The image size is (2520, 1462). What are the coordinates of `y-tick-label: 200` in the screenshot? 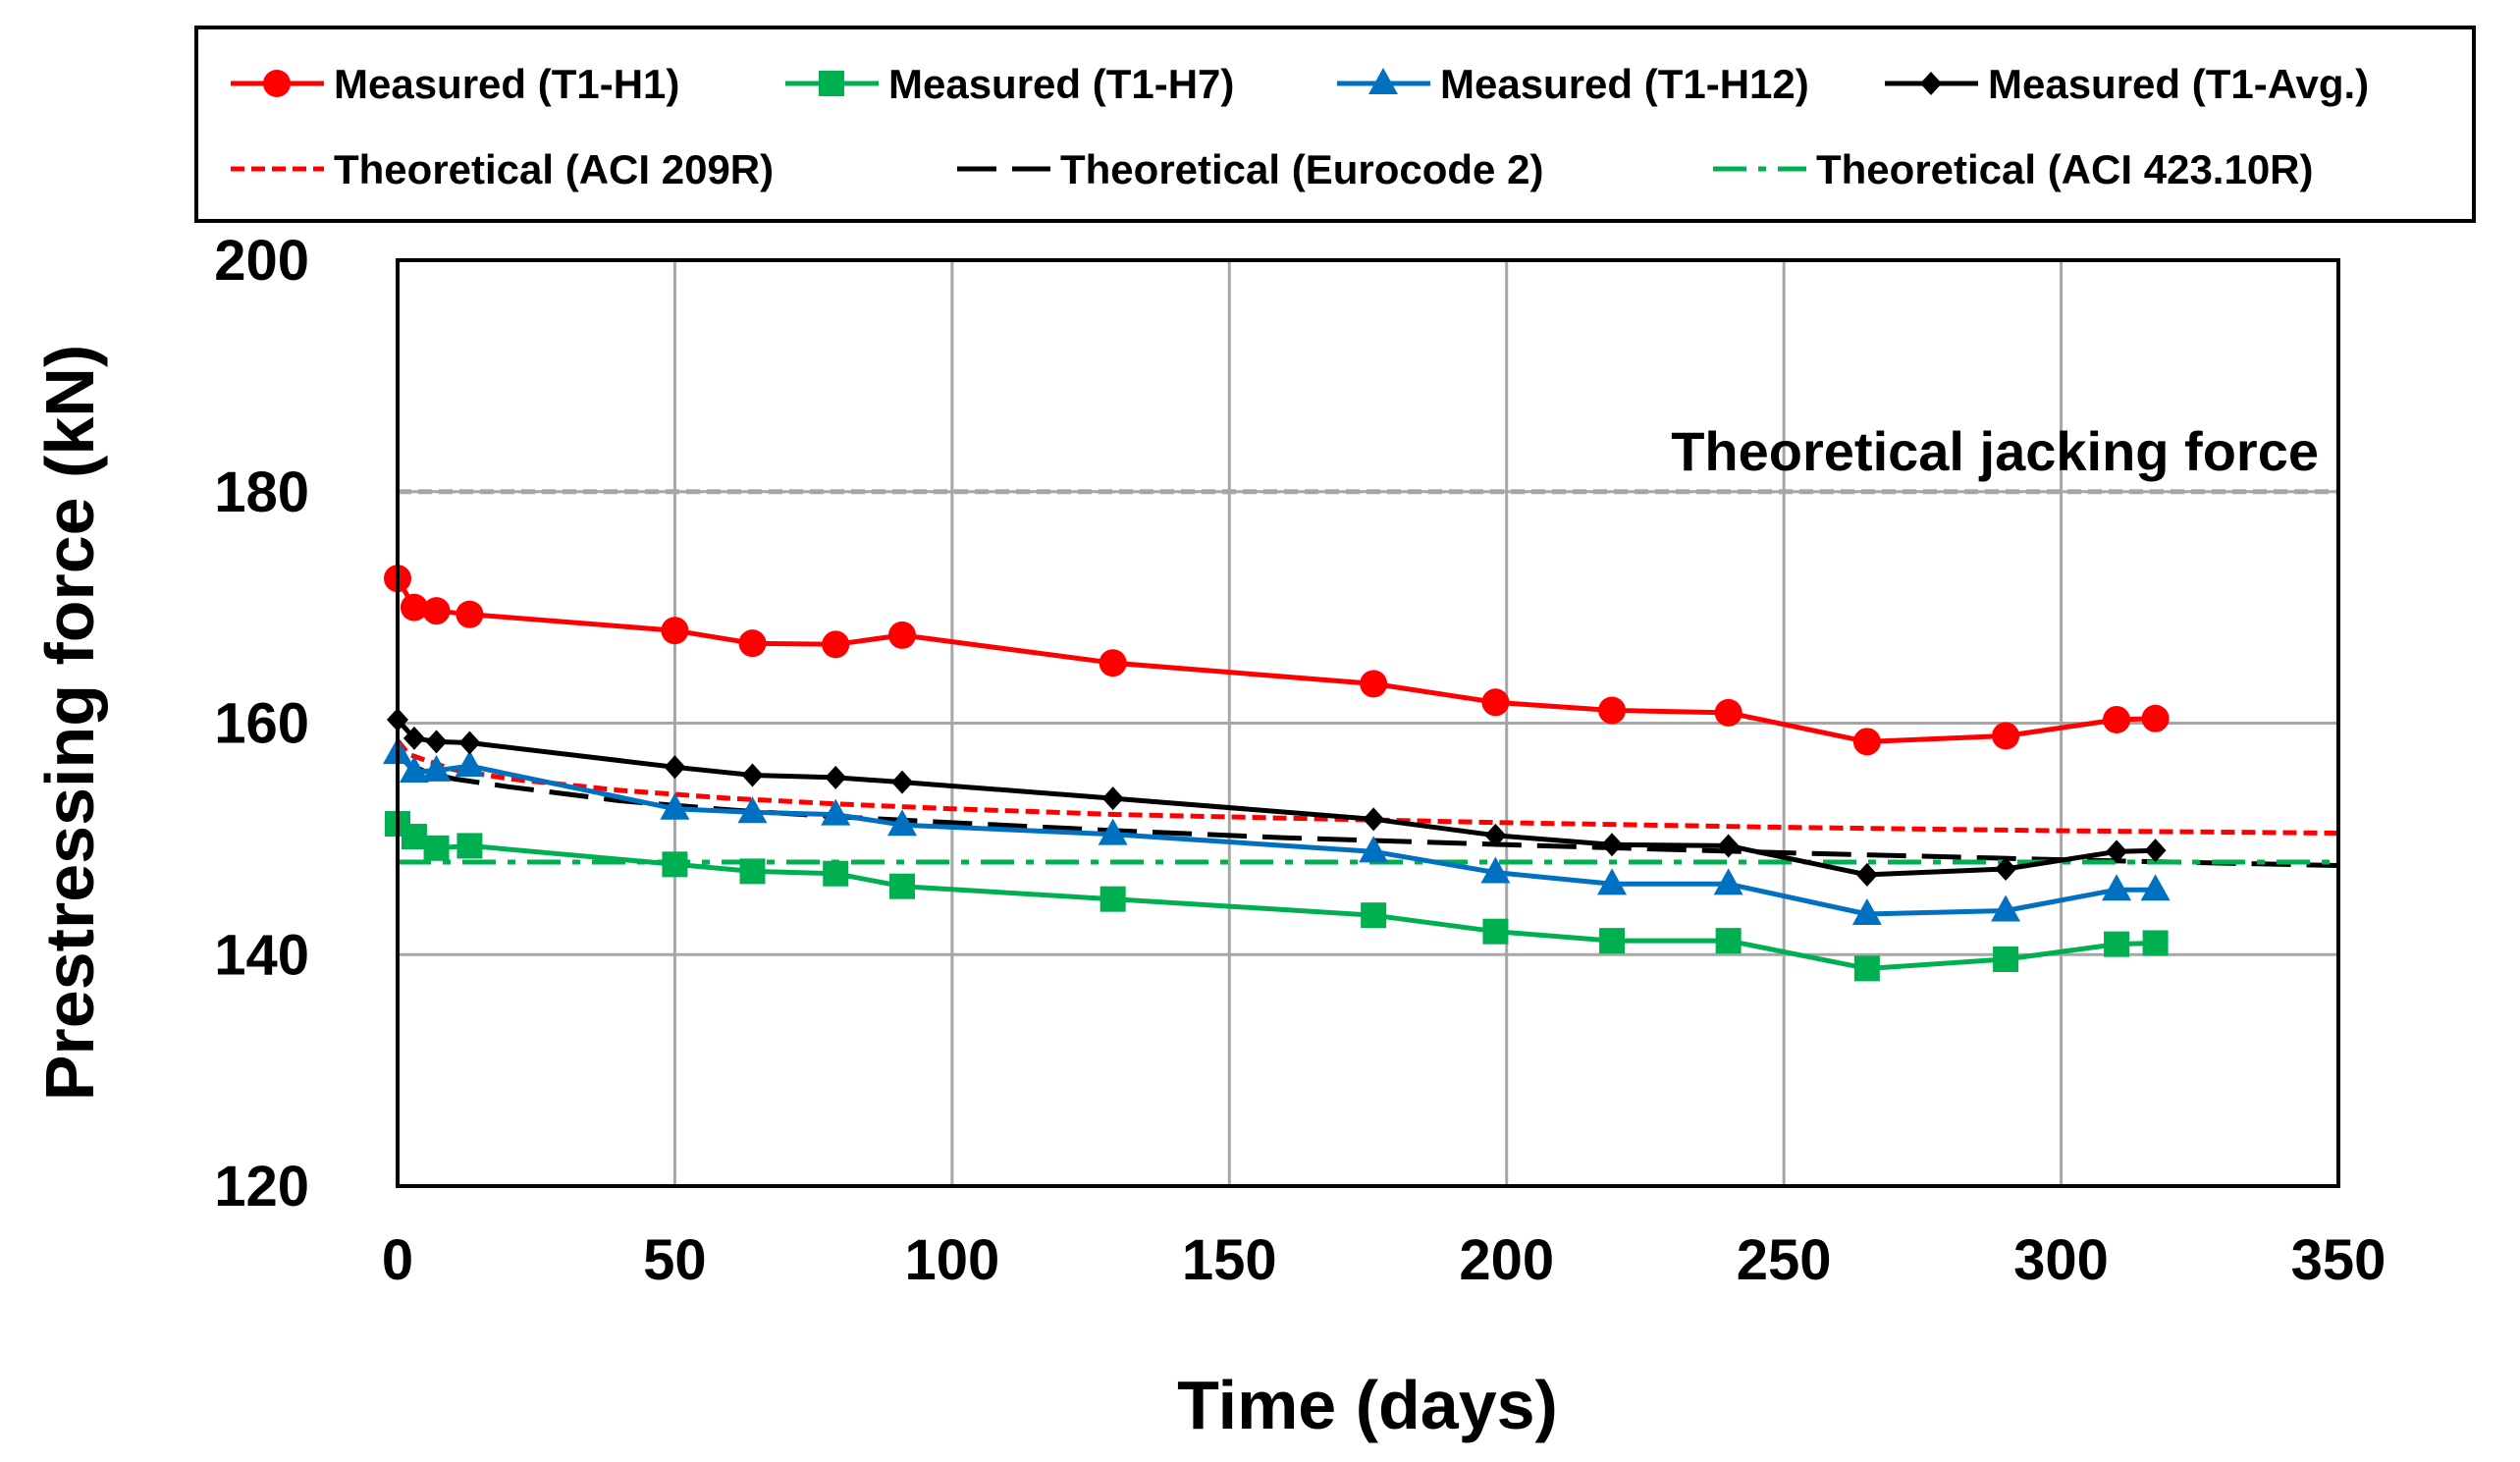 It's located at (261, 261).